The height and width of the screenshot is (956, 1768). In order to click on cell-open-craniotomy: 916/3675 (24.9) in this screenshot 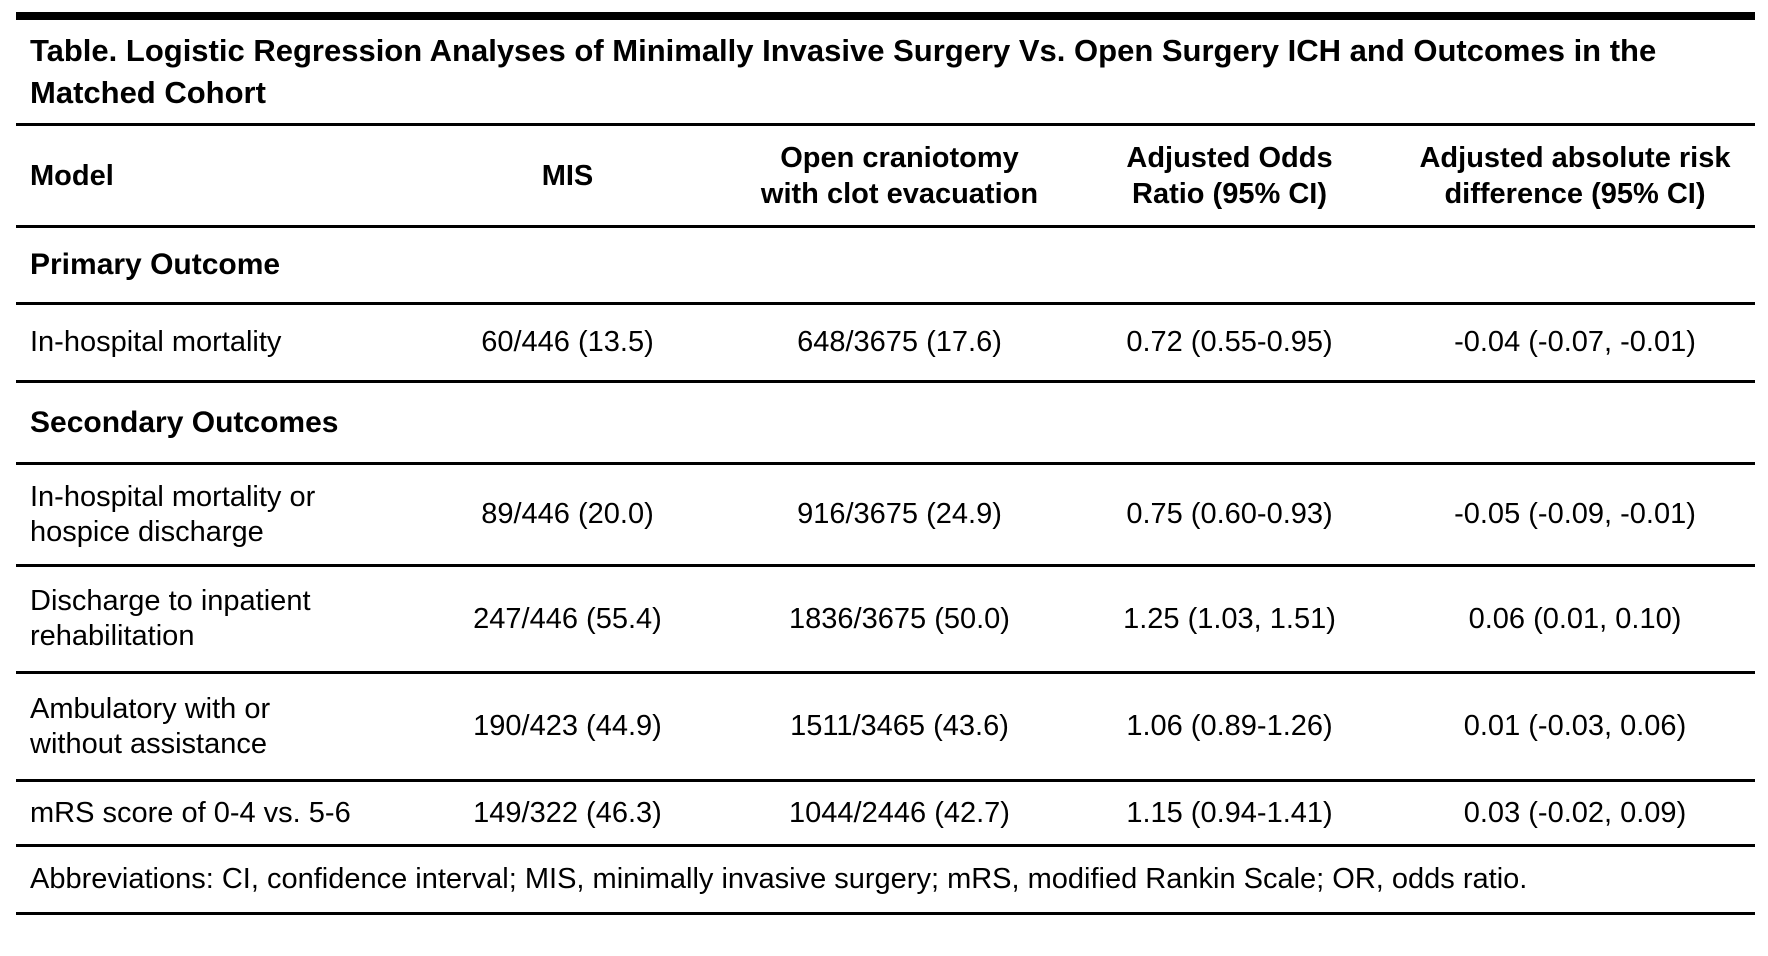, I will do `click(899, 514)`.